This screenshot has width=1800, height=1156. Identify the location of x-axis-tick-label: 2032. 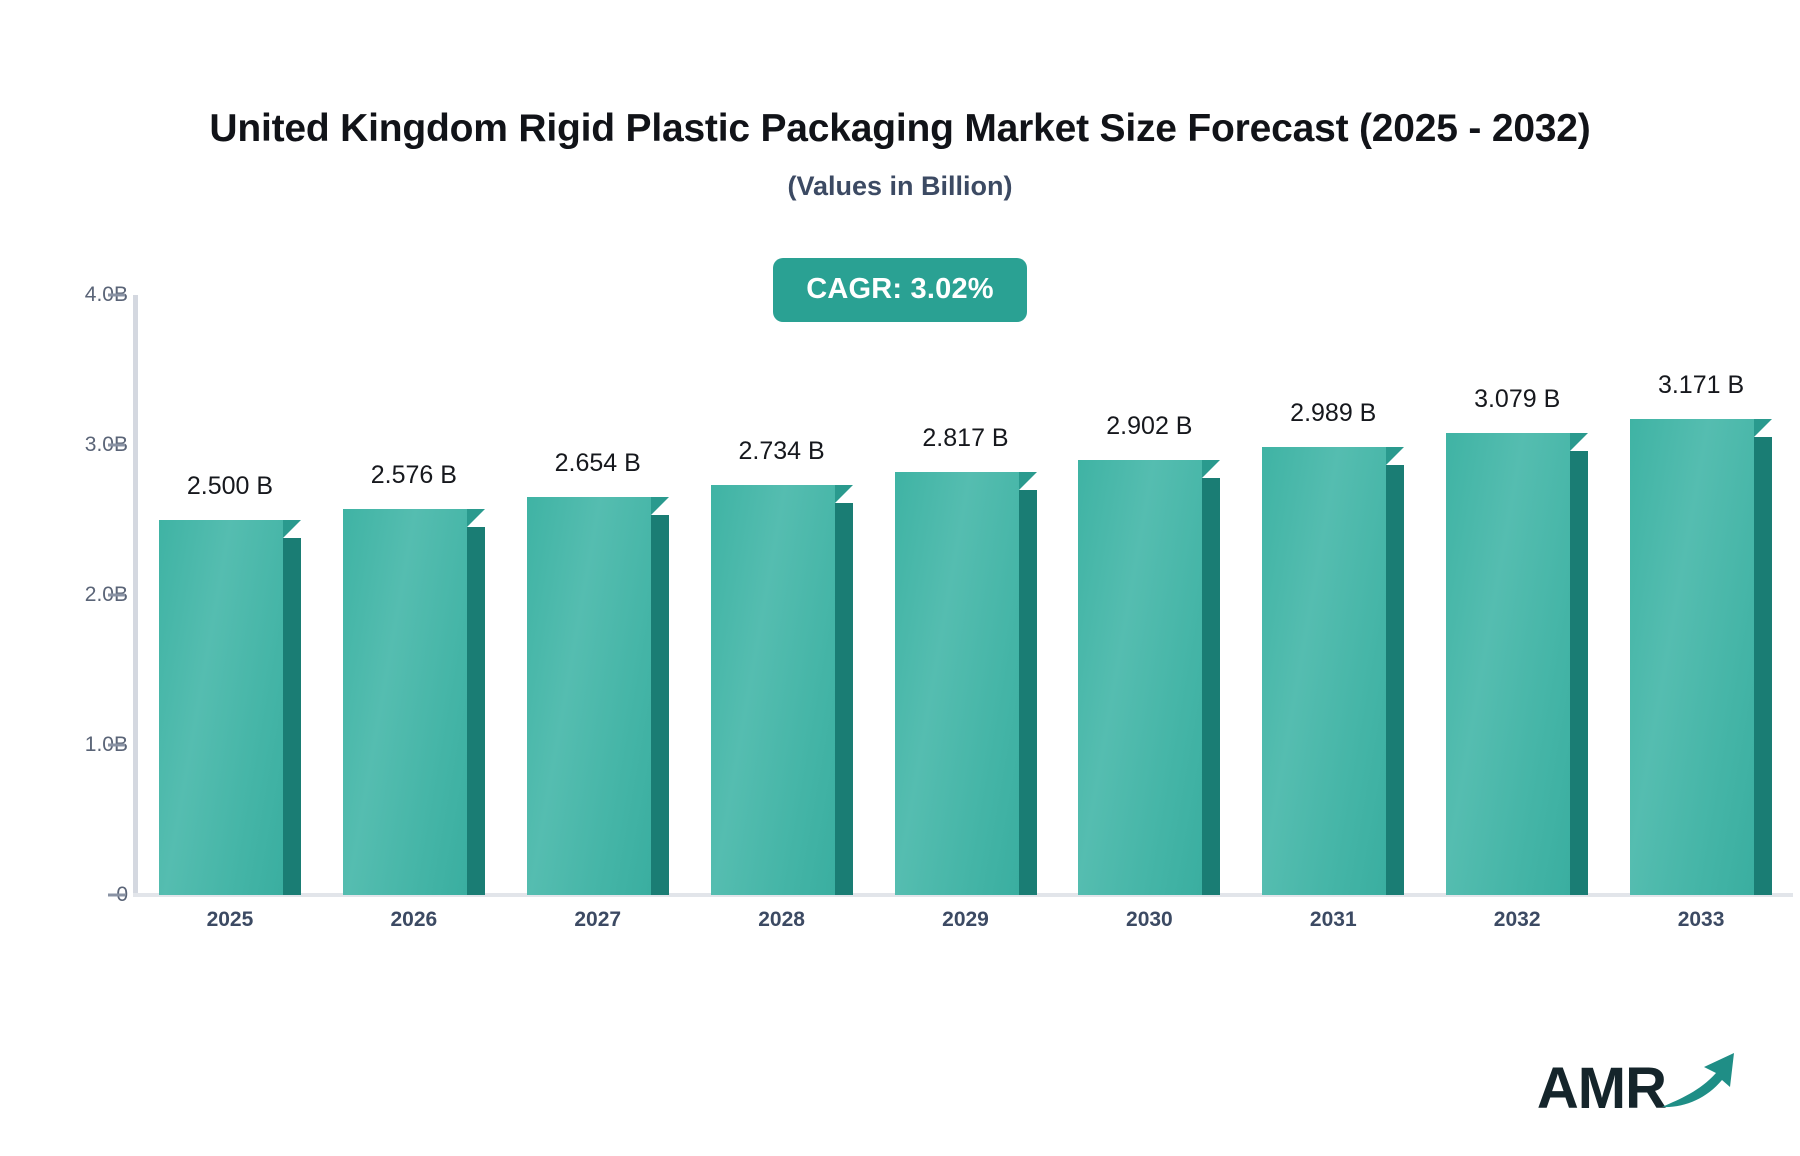
(1517, 919).